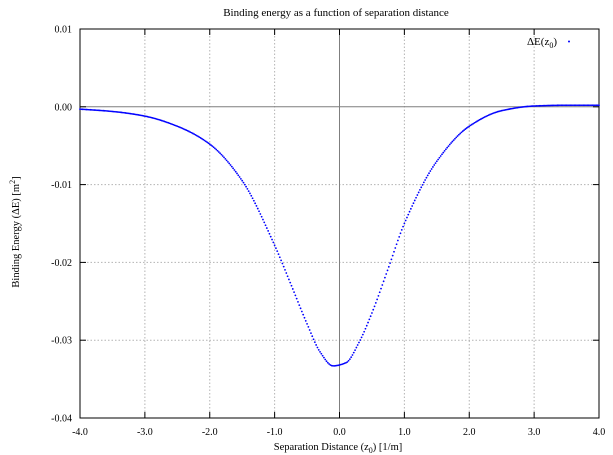 Image resolution: width=613 pixels, height=455 pixels. I want to click on legend: ΔE(z0), so click(548, 43).